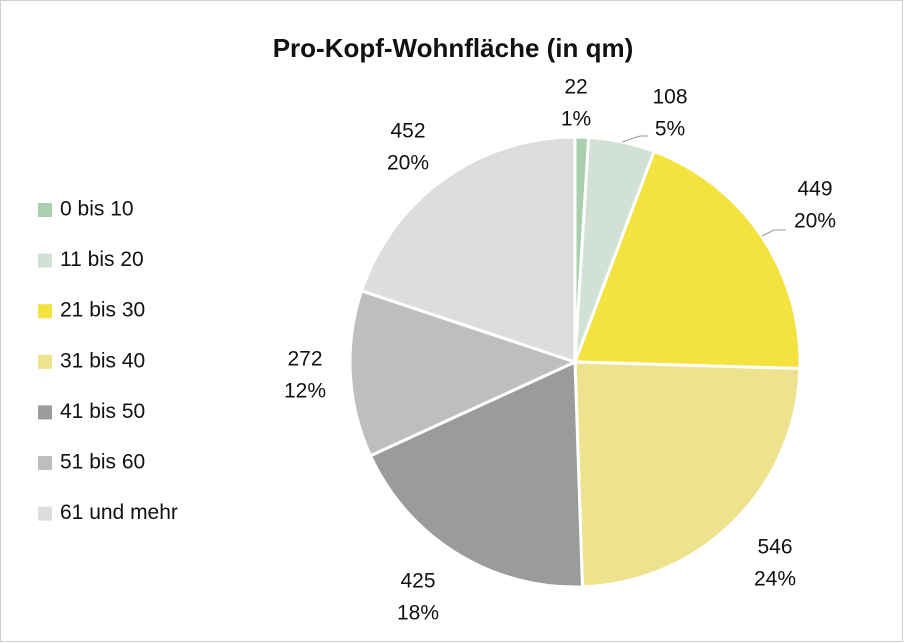 The image size is (905, 644). I want to click on legend-label: 41 bis 50, so click(102, 411).